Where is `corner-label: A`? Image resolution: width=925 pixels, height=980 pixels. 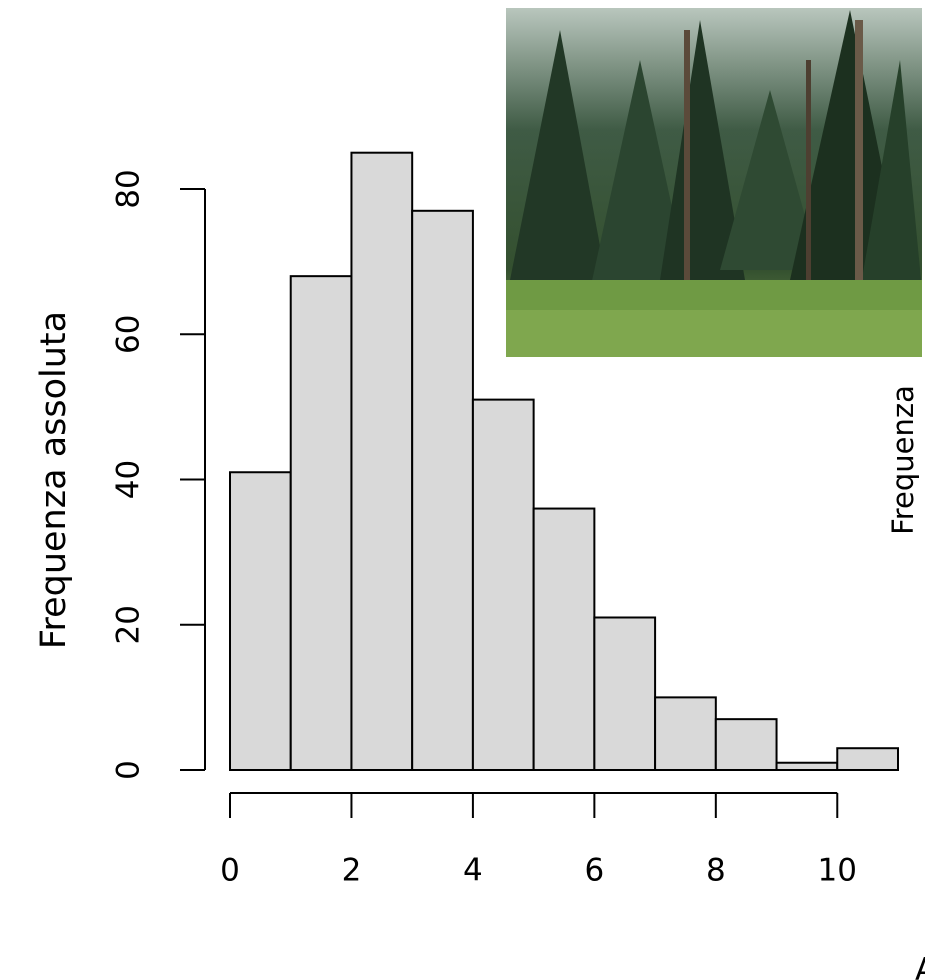
corner-label: A is located at coordinates (920, 966).